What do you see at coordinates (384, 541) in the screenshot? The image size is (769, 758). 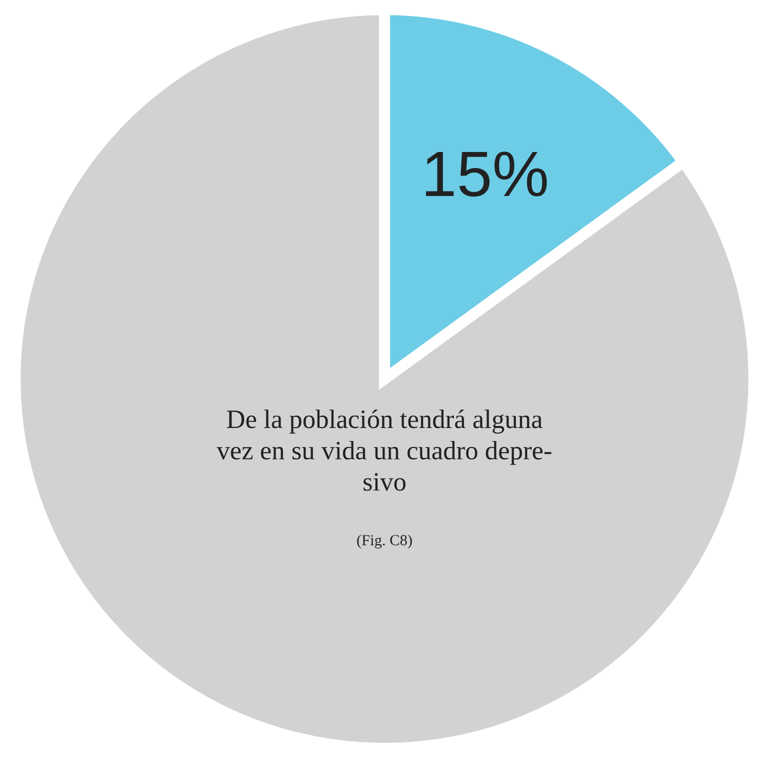 I see `text: (Fig. C8)` at bounding box center [384, 541].